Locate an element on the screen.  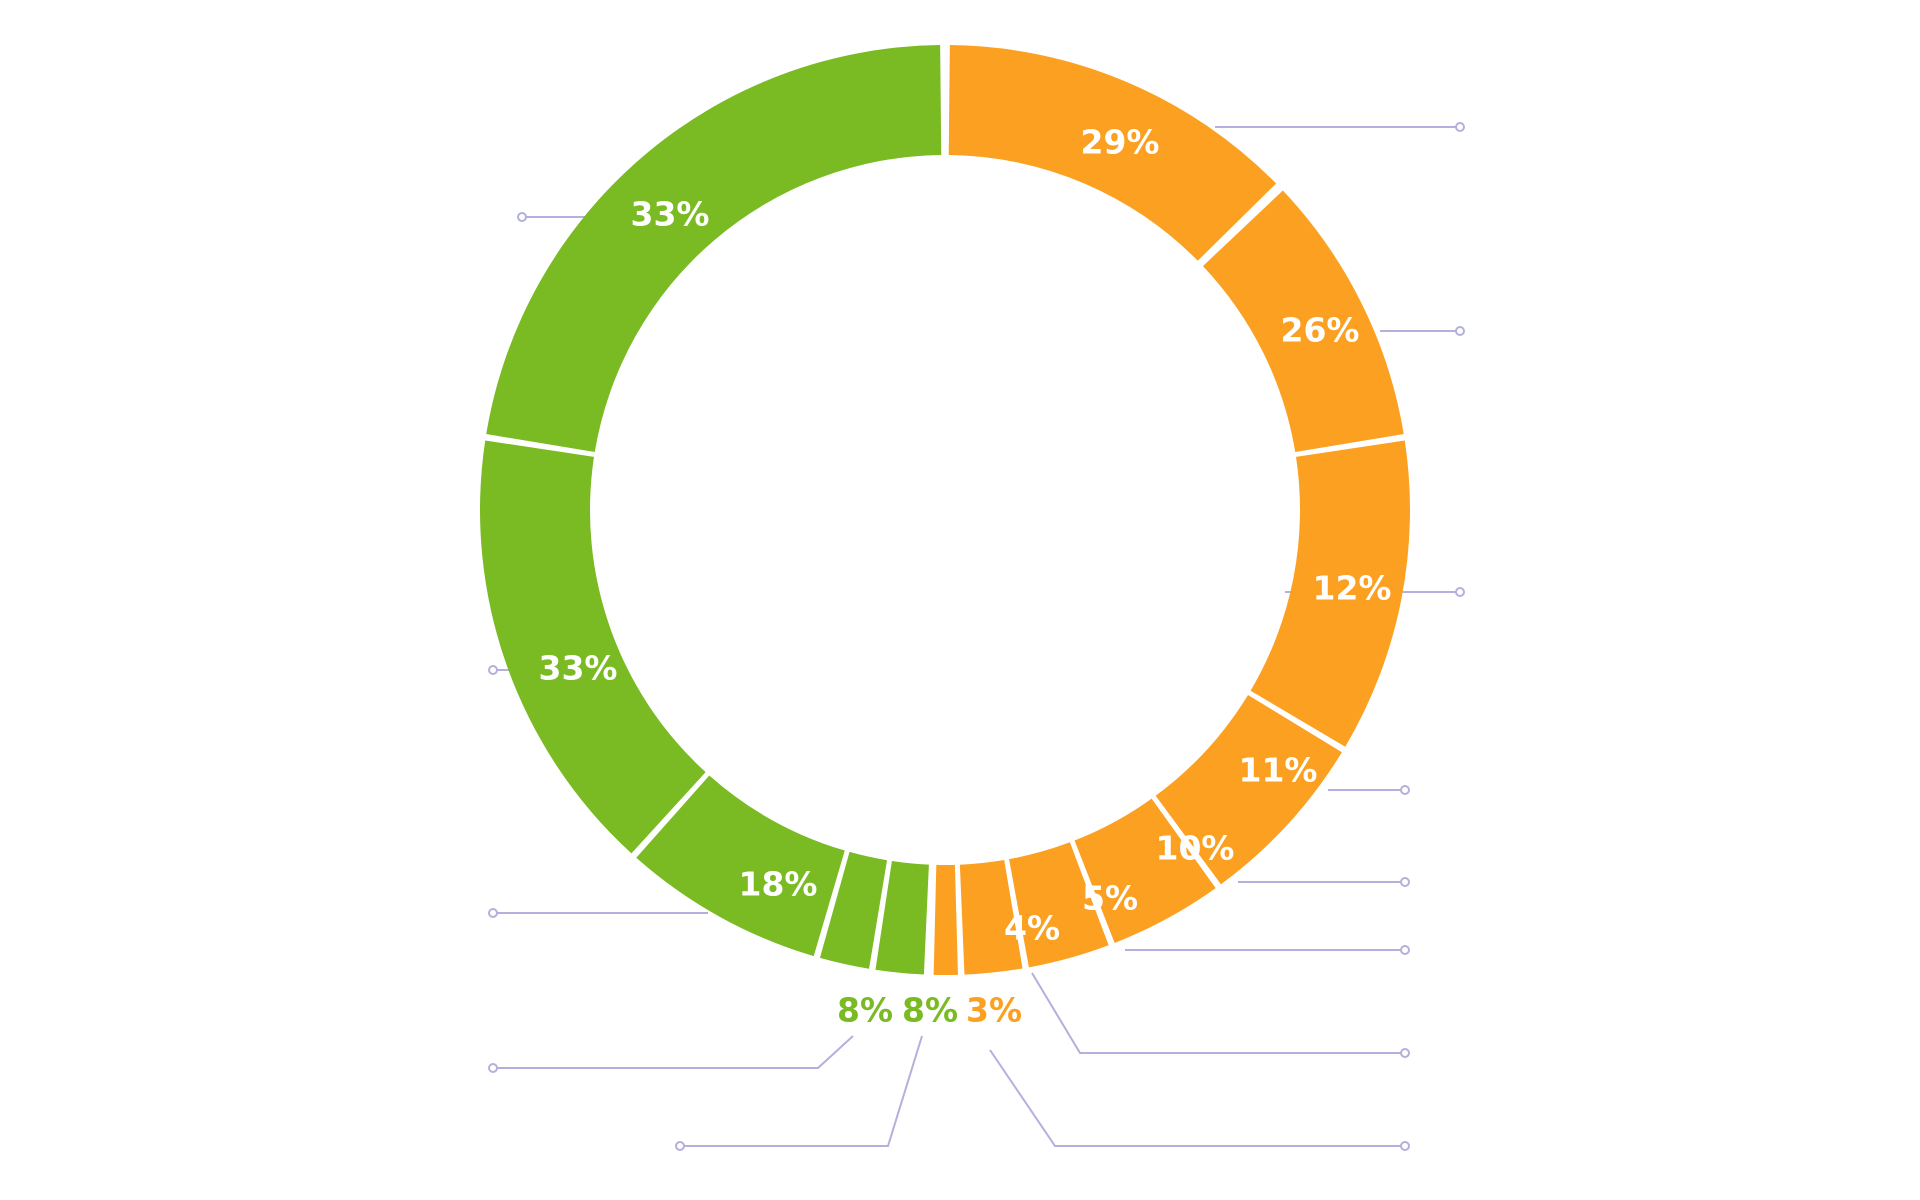
segment-label-9: 8% is located at coordinates (930, 1010).